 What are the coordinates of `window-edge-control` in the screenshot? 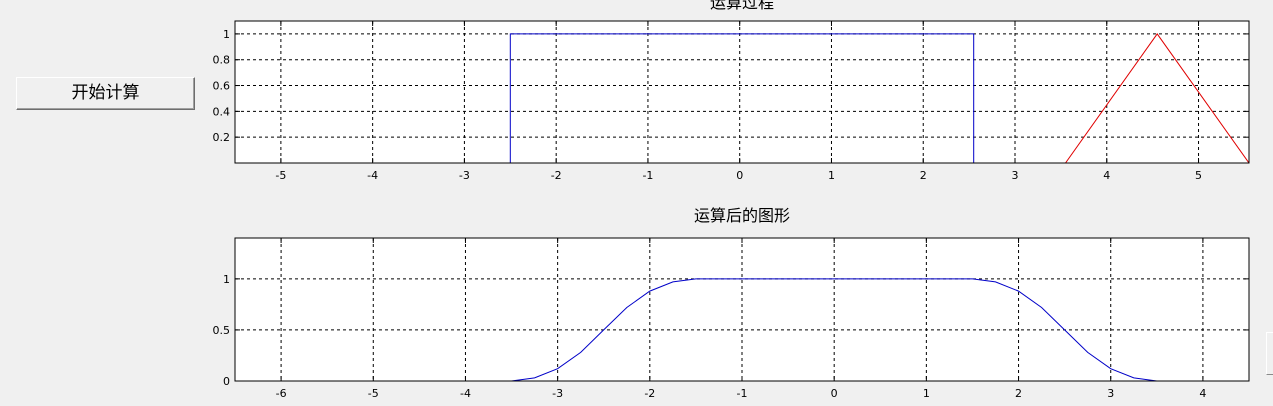 It's located at (1269, 353).